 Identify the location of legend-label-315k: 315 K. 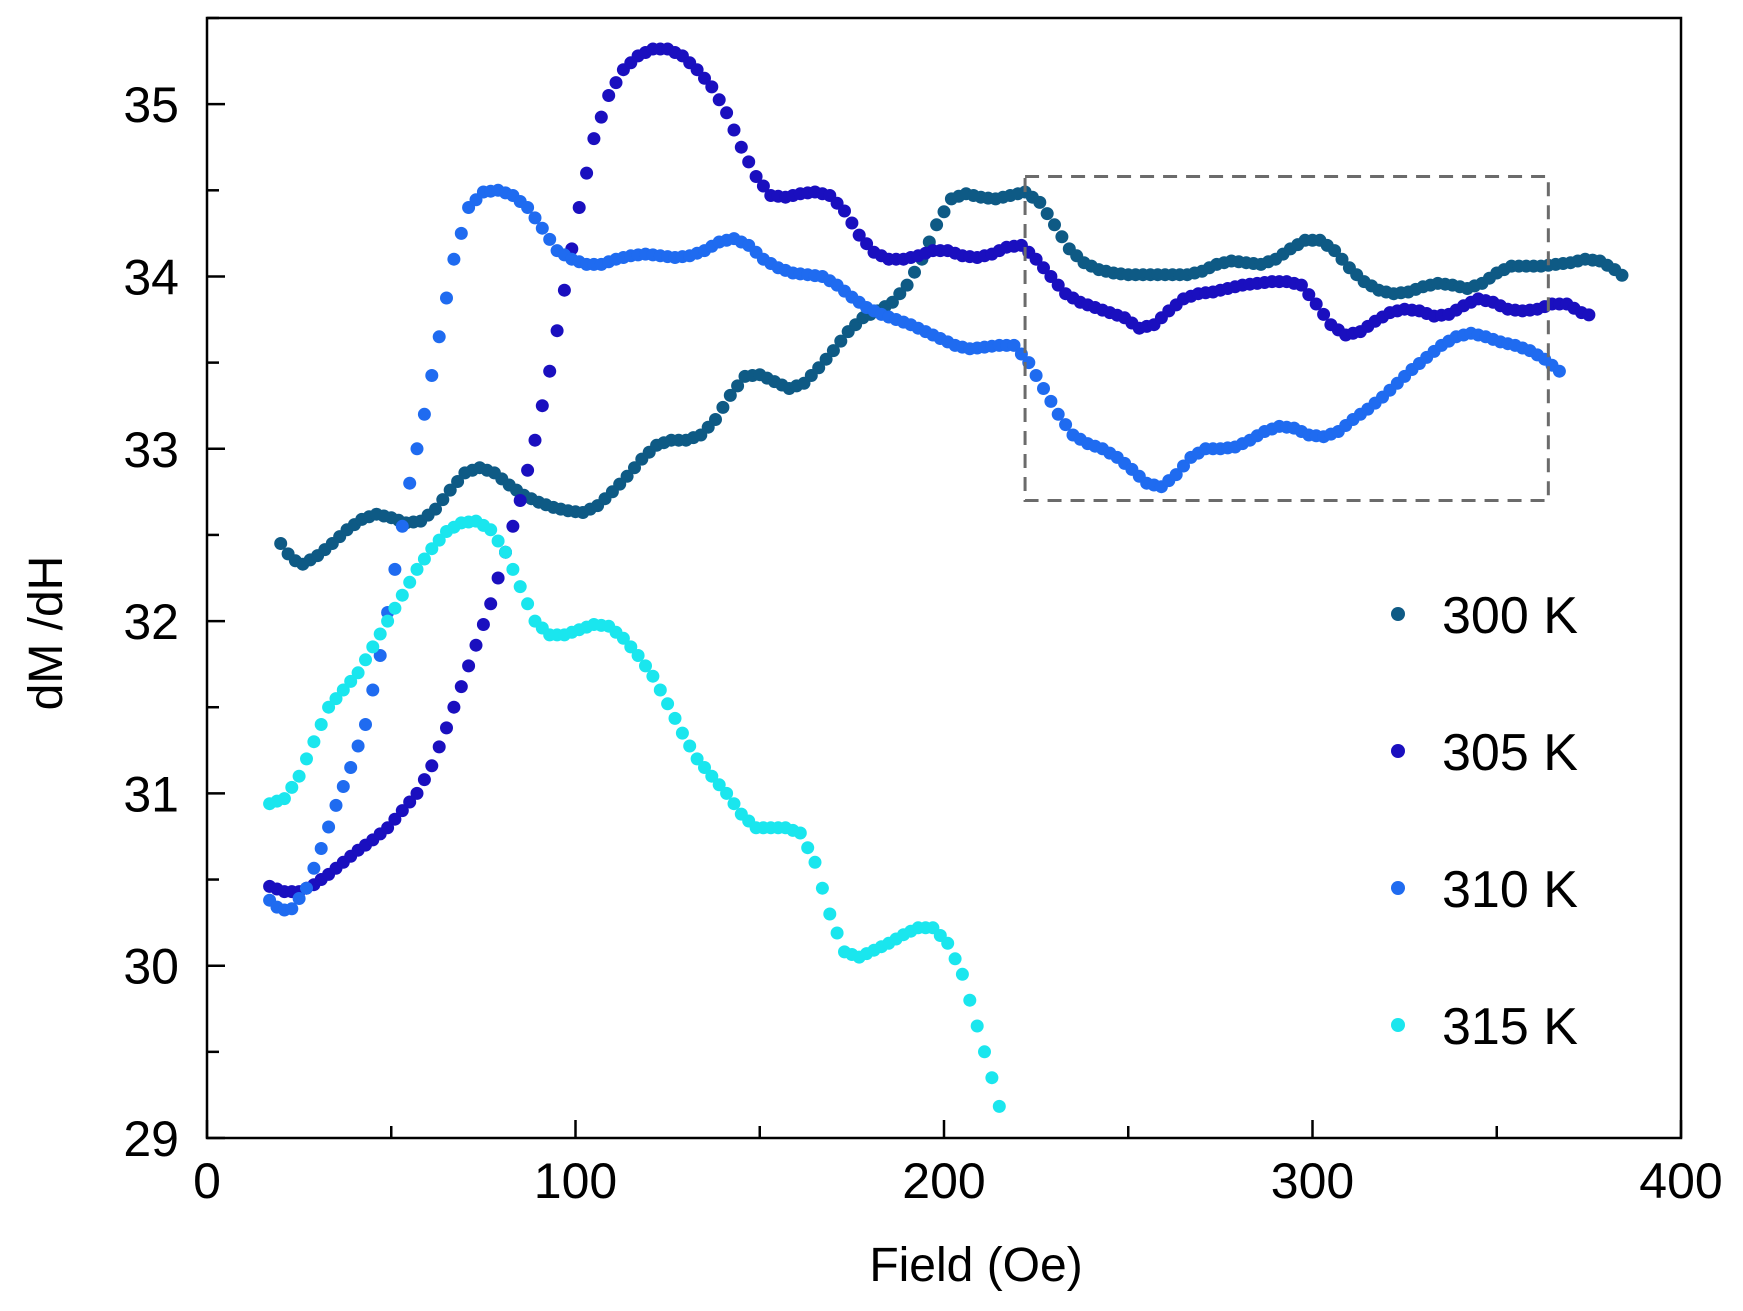
(1510, 1027).